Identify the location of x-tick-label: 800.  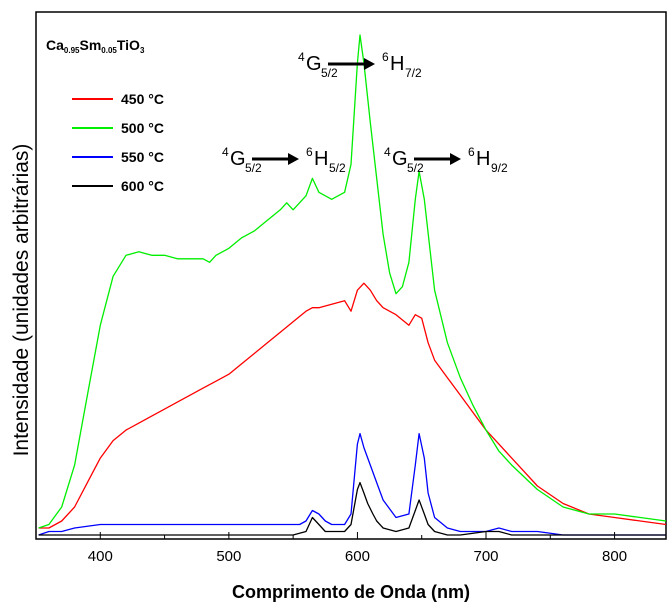
(614, 556).